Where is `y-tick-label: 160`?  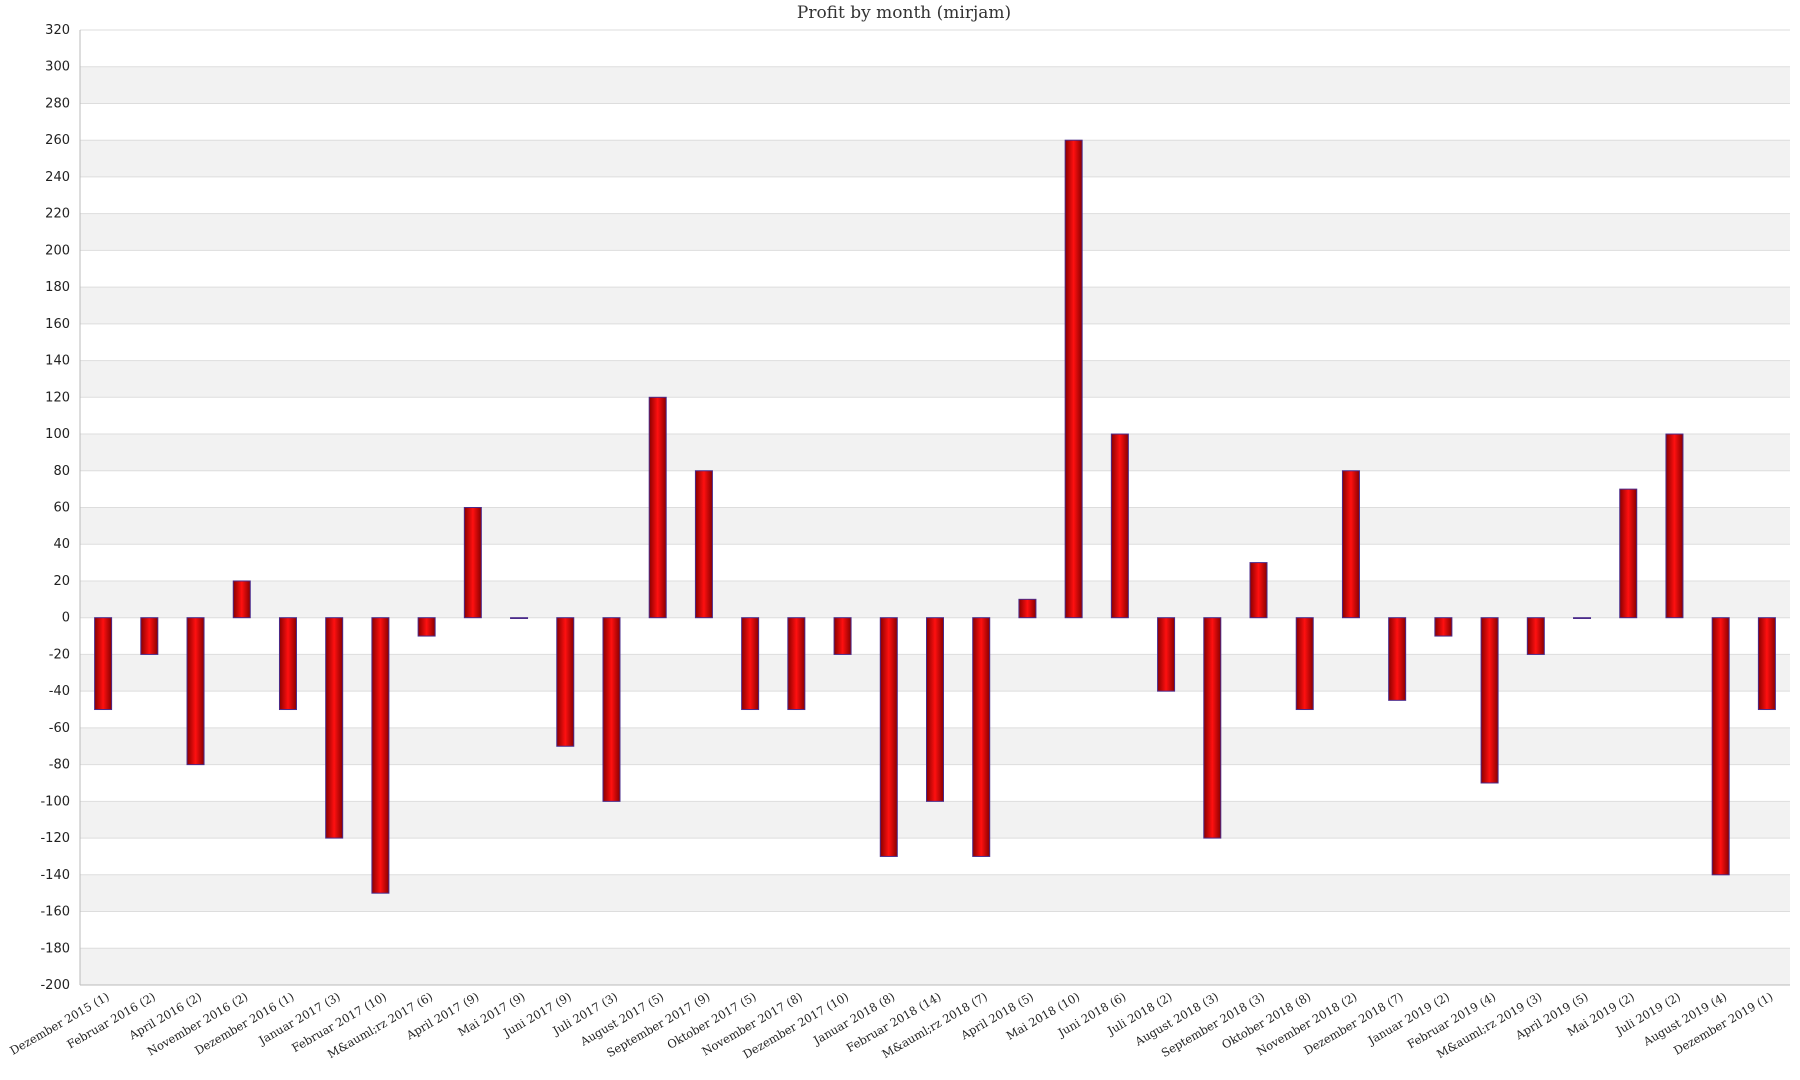 y-tick-label: 160 is located at coordinates (57, 324).